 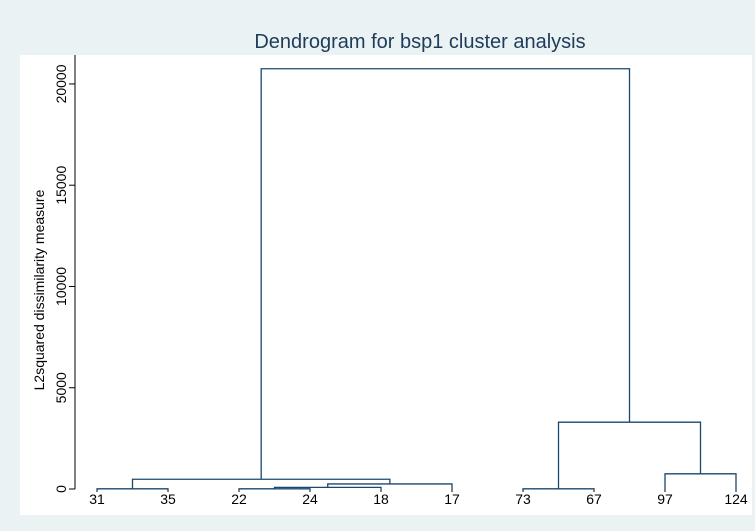 What do you see at coordinates (61, 387) in the screenshot?
I see `y-tick-label: 5000` at bounding box center [61, 387].